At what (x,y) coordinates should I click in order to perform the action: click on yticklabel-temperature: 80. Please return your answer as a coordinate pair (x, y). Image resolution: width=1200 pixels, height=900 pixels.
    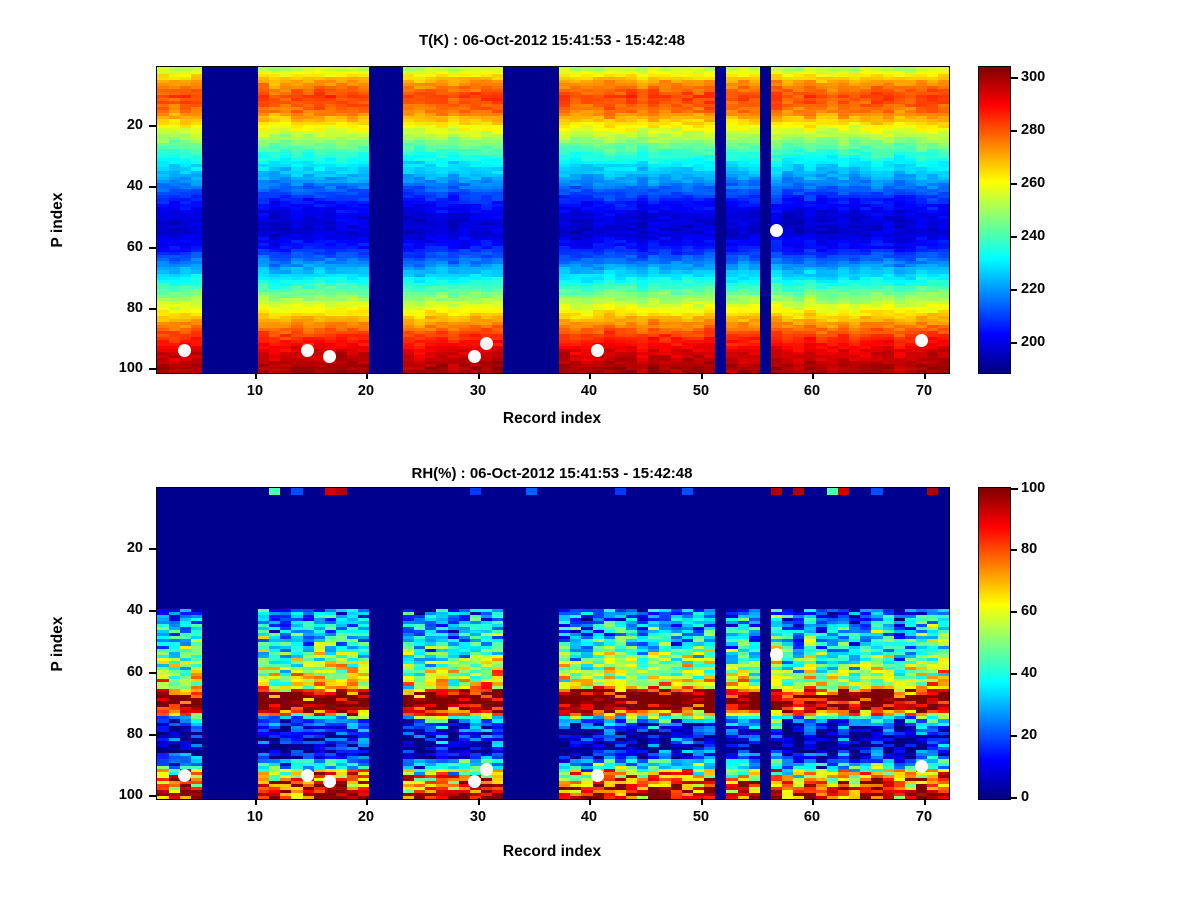
    Looking at the image, I should click on (134, 308).